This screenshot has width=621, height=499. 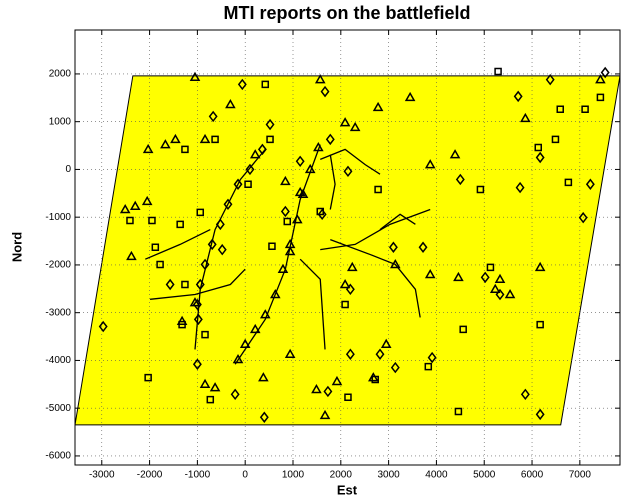 What do you see at coordinates (16, 247) in the screenshot?
I see `y-axis-label: Nord` at bounding box center [16, 247].